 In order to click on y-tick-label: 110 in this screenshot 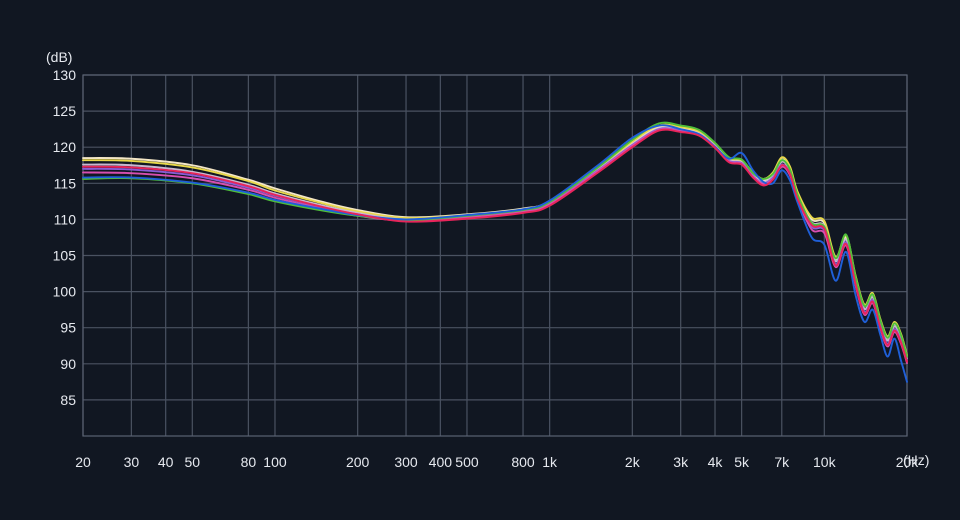, I will do `click(65, 219)`.